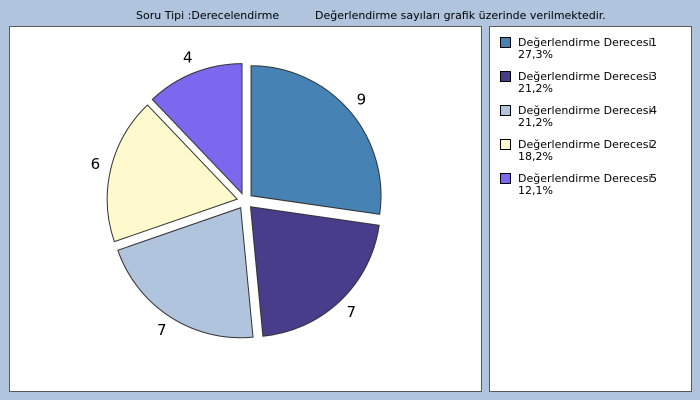 The height and width of the screenshot is (400, 700). I want to click on legend-number: 3, so click(653, 76).